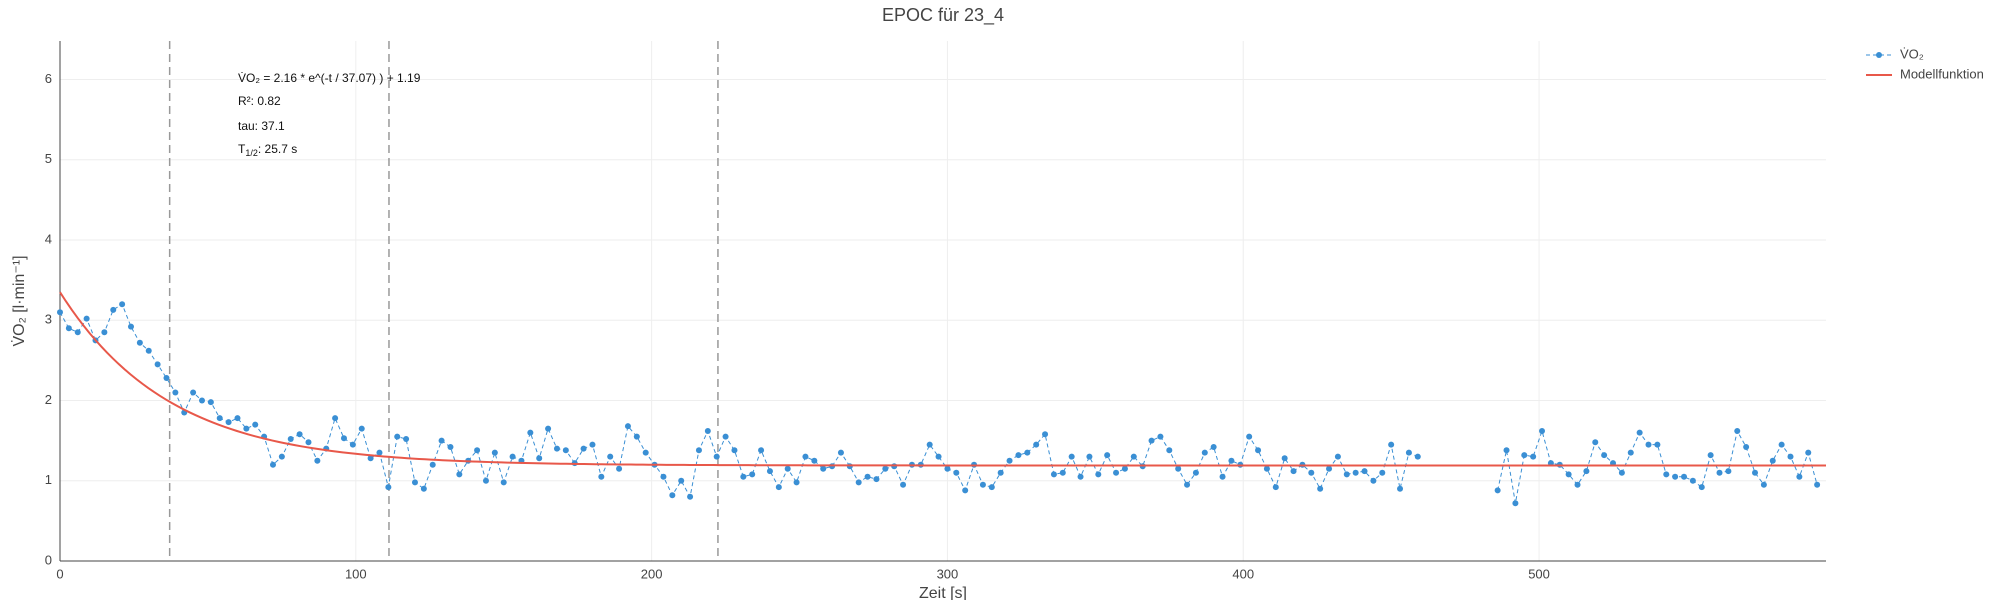 Image resolution: width=2000 pixels, height=600 pixels. I want to click on legend-label: Modellfunktion, so click(1942, 73).